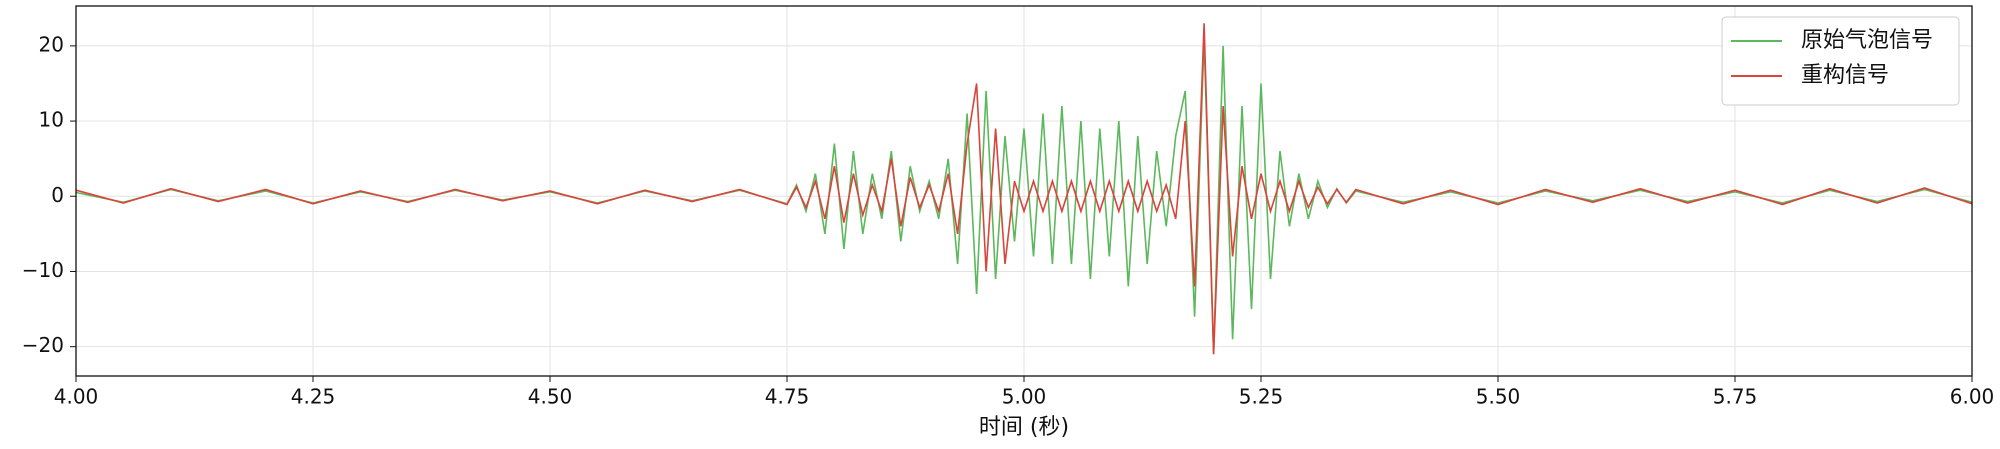 The image size is (2000, 449). I want to click on x-tick-label: 5.25, so click(1261, 397).